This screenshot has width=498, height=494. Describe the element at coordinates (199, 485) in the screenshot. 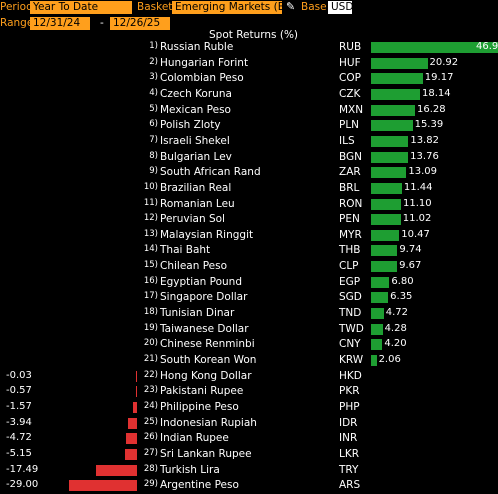

I see `currency-name: Argentine Peso` at that location.